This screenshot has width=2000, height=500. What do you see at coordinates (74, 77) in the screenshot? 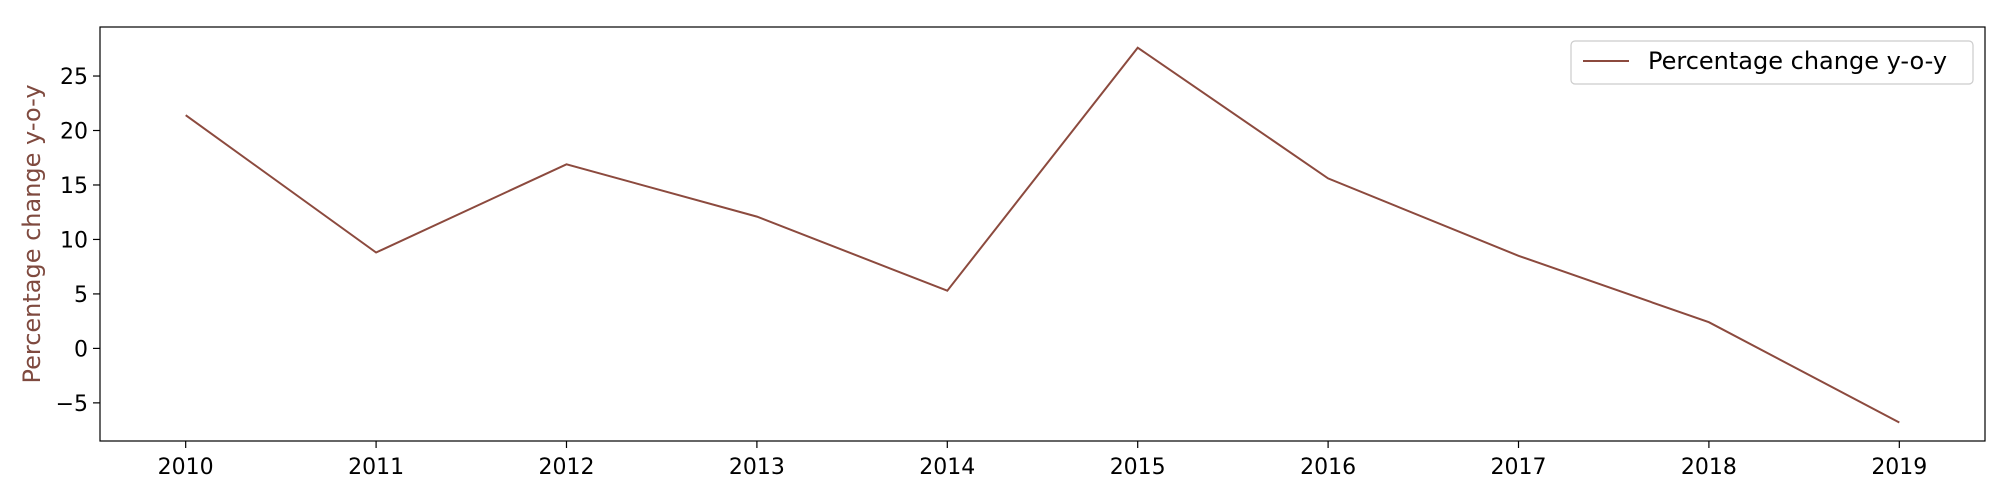
I see `y-tick-label: 25` at bounding box center [74, 77].